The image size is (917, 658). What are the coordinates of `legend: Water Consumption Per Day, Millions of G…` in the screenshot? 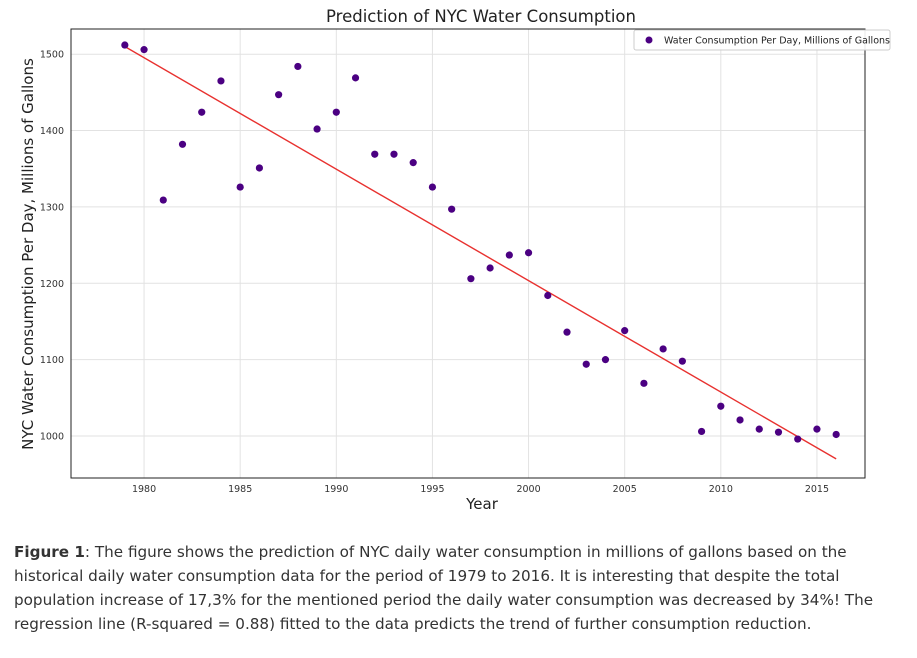 It's located at (762, 40).